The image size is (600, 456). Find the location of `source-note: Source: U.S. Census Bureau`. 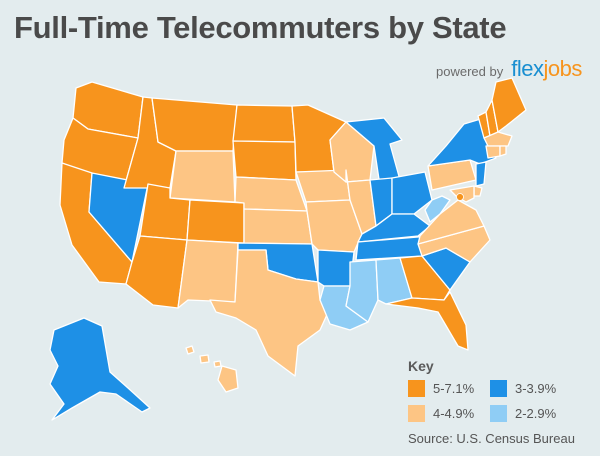

source-note: Source: U.S. Census Bureau is located at coordinates (491, 438).